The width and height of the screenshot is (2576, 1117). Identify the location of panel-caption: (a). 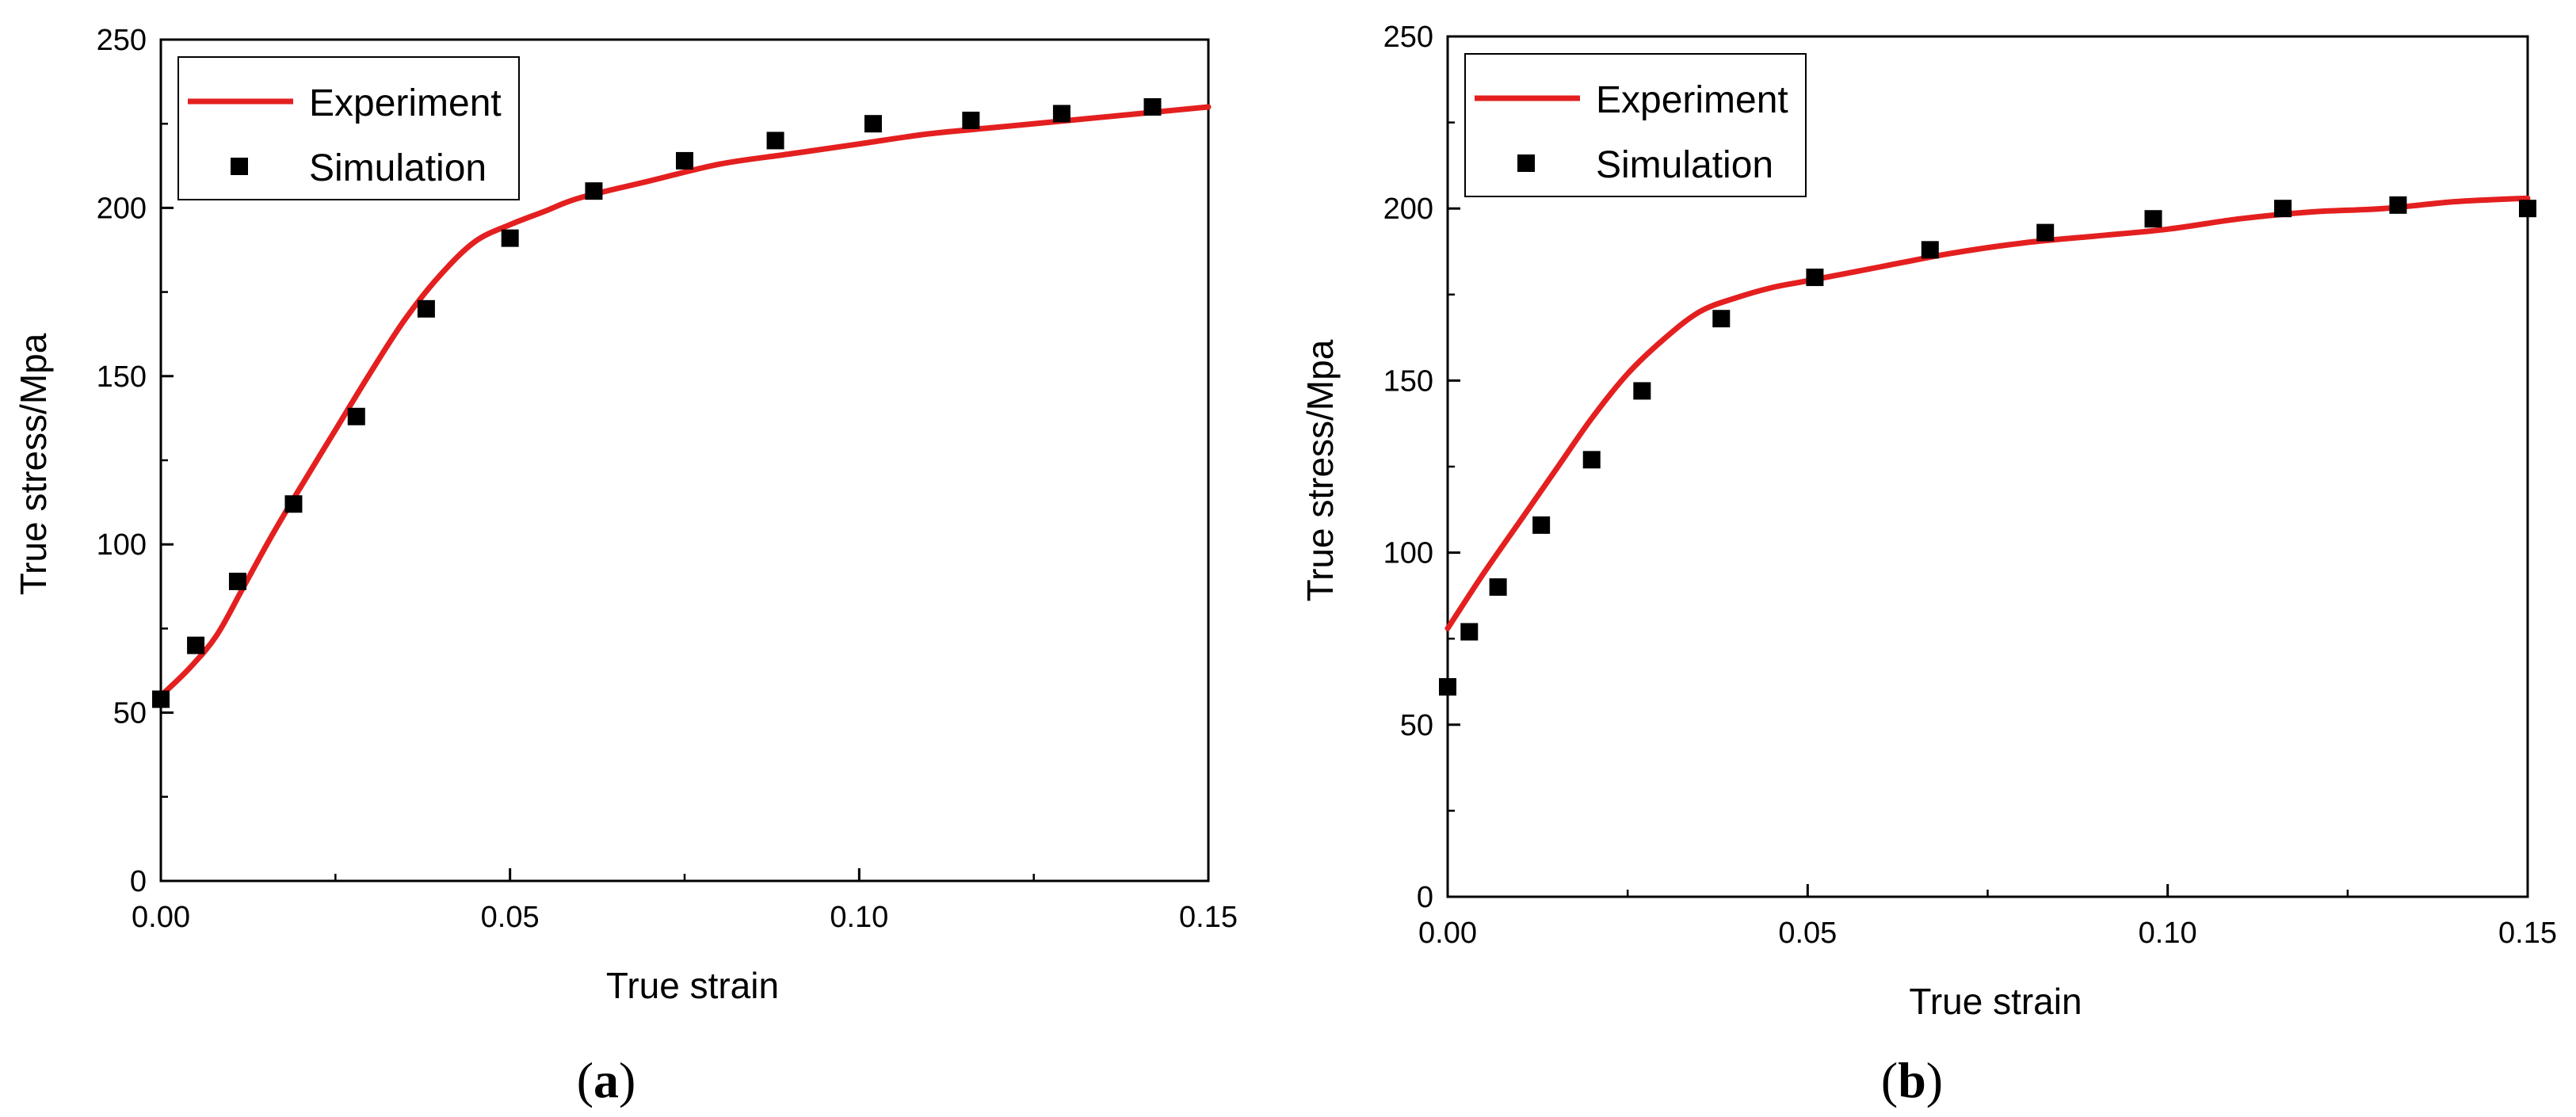
(606, 1080).